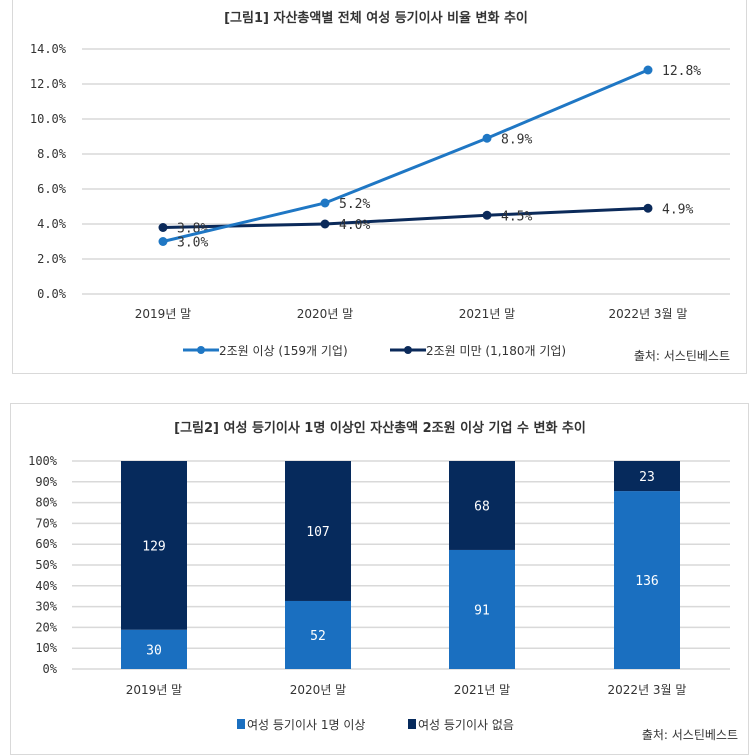  What do you see at coordinates (46, 565) in the screenshot?
I see `y-tick-label: 50%` at bounding box center [46, 565].